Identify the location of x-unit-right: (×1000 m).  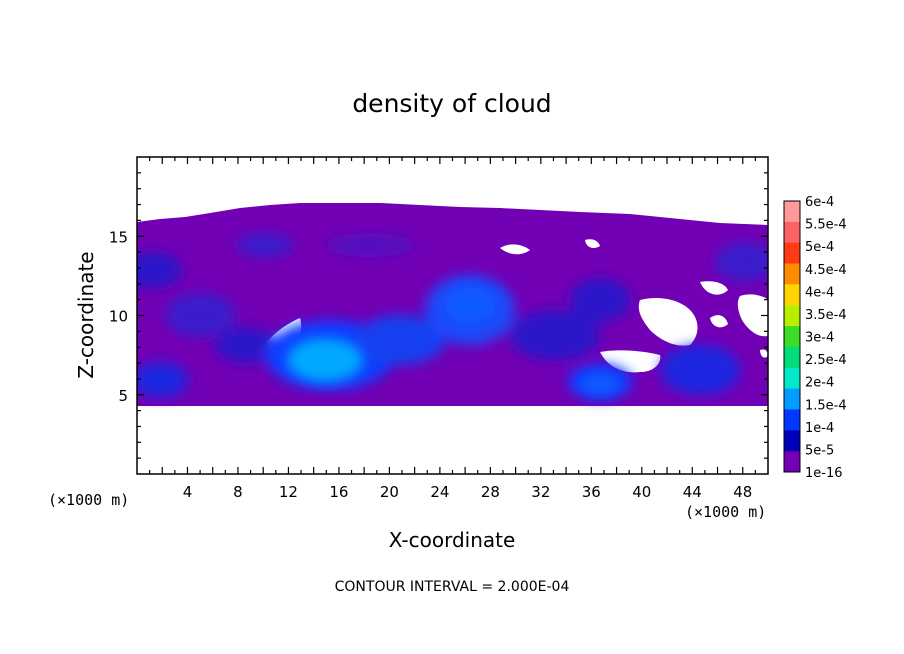
(725, 512).